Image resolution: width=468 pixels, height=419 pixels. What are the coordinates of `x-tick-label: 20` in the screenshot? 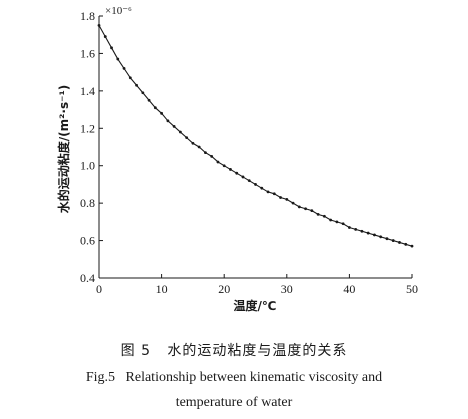 It's located at (224, 289).